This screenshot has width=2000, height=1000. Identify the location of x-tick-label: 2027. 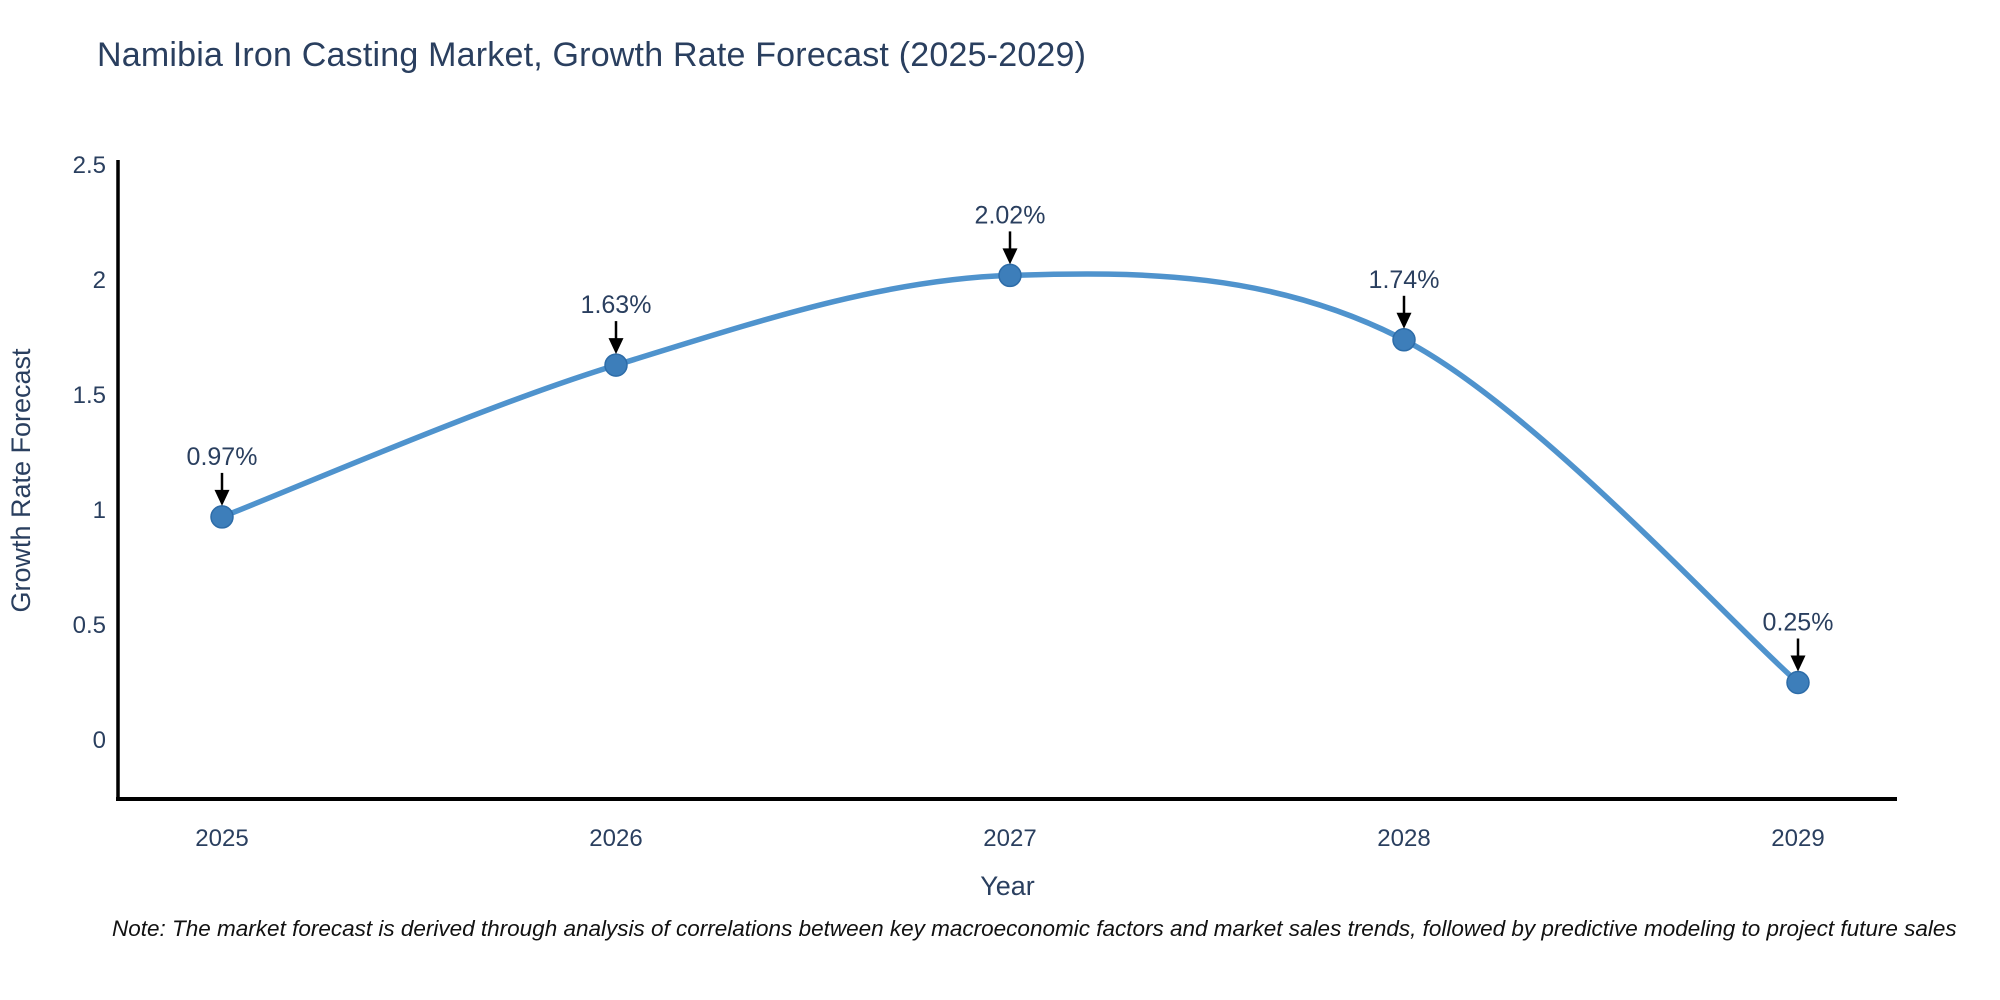
(1009, 838).